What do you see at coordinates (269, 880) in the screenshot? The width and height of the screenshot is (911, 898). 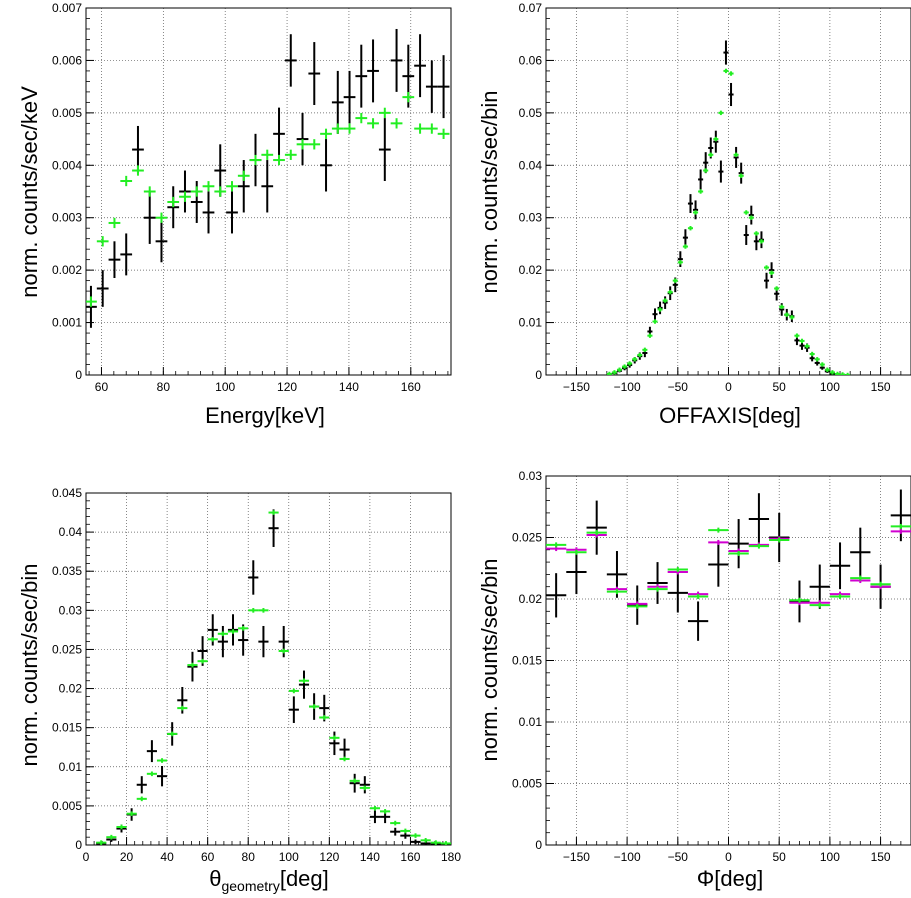 I see `panel-theta-xlabel: θgeometry[deg]` at bounding box center [269, 880].